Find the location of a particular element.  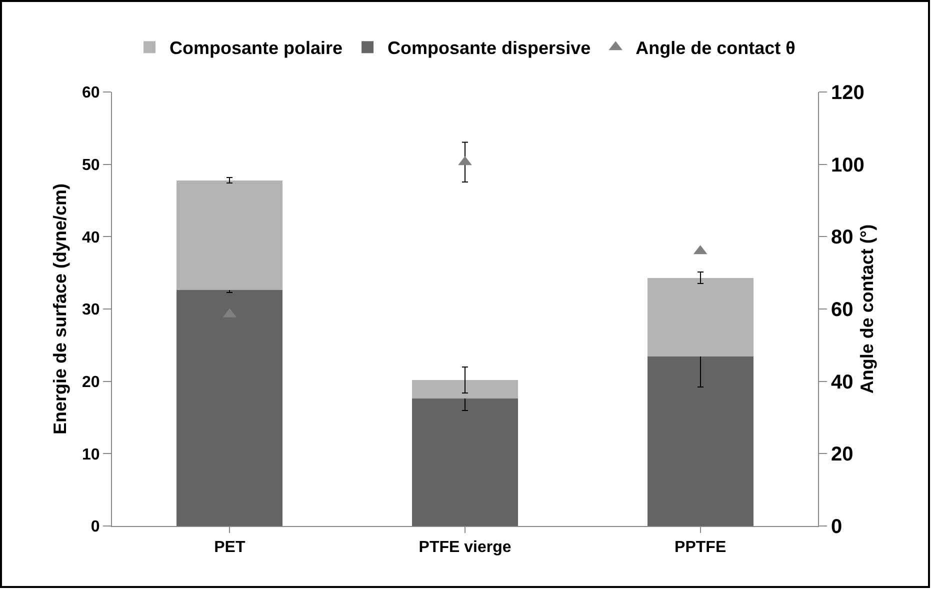

x-tick-label: PET is located at coordinates (230, 547).